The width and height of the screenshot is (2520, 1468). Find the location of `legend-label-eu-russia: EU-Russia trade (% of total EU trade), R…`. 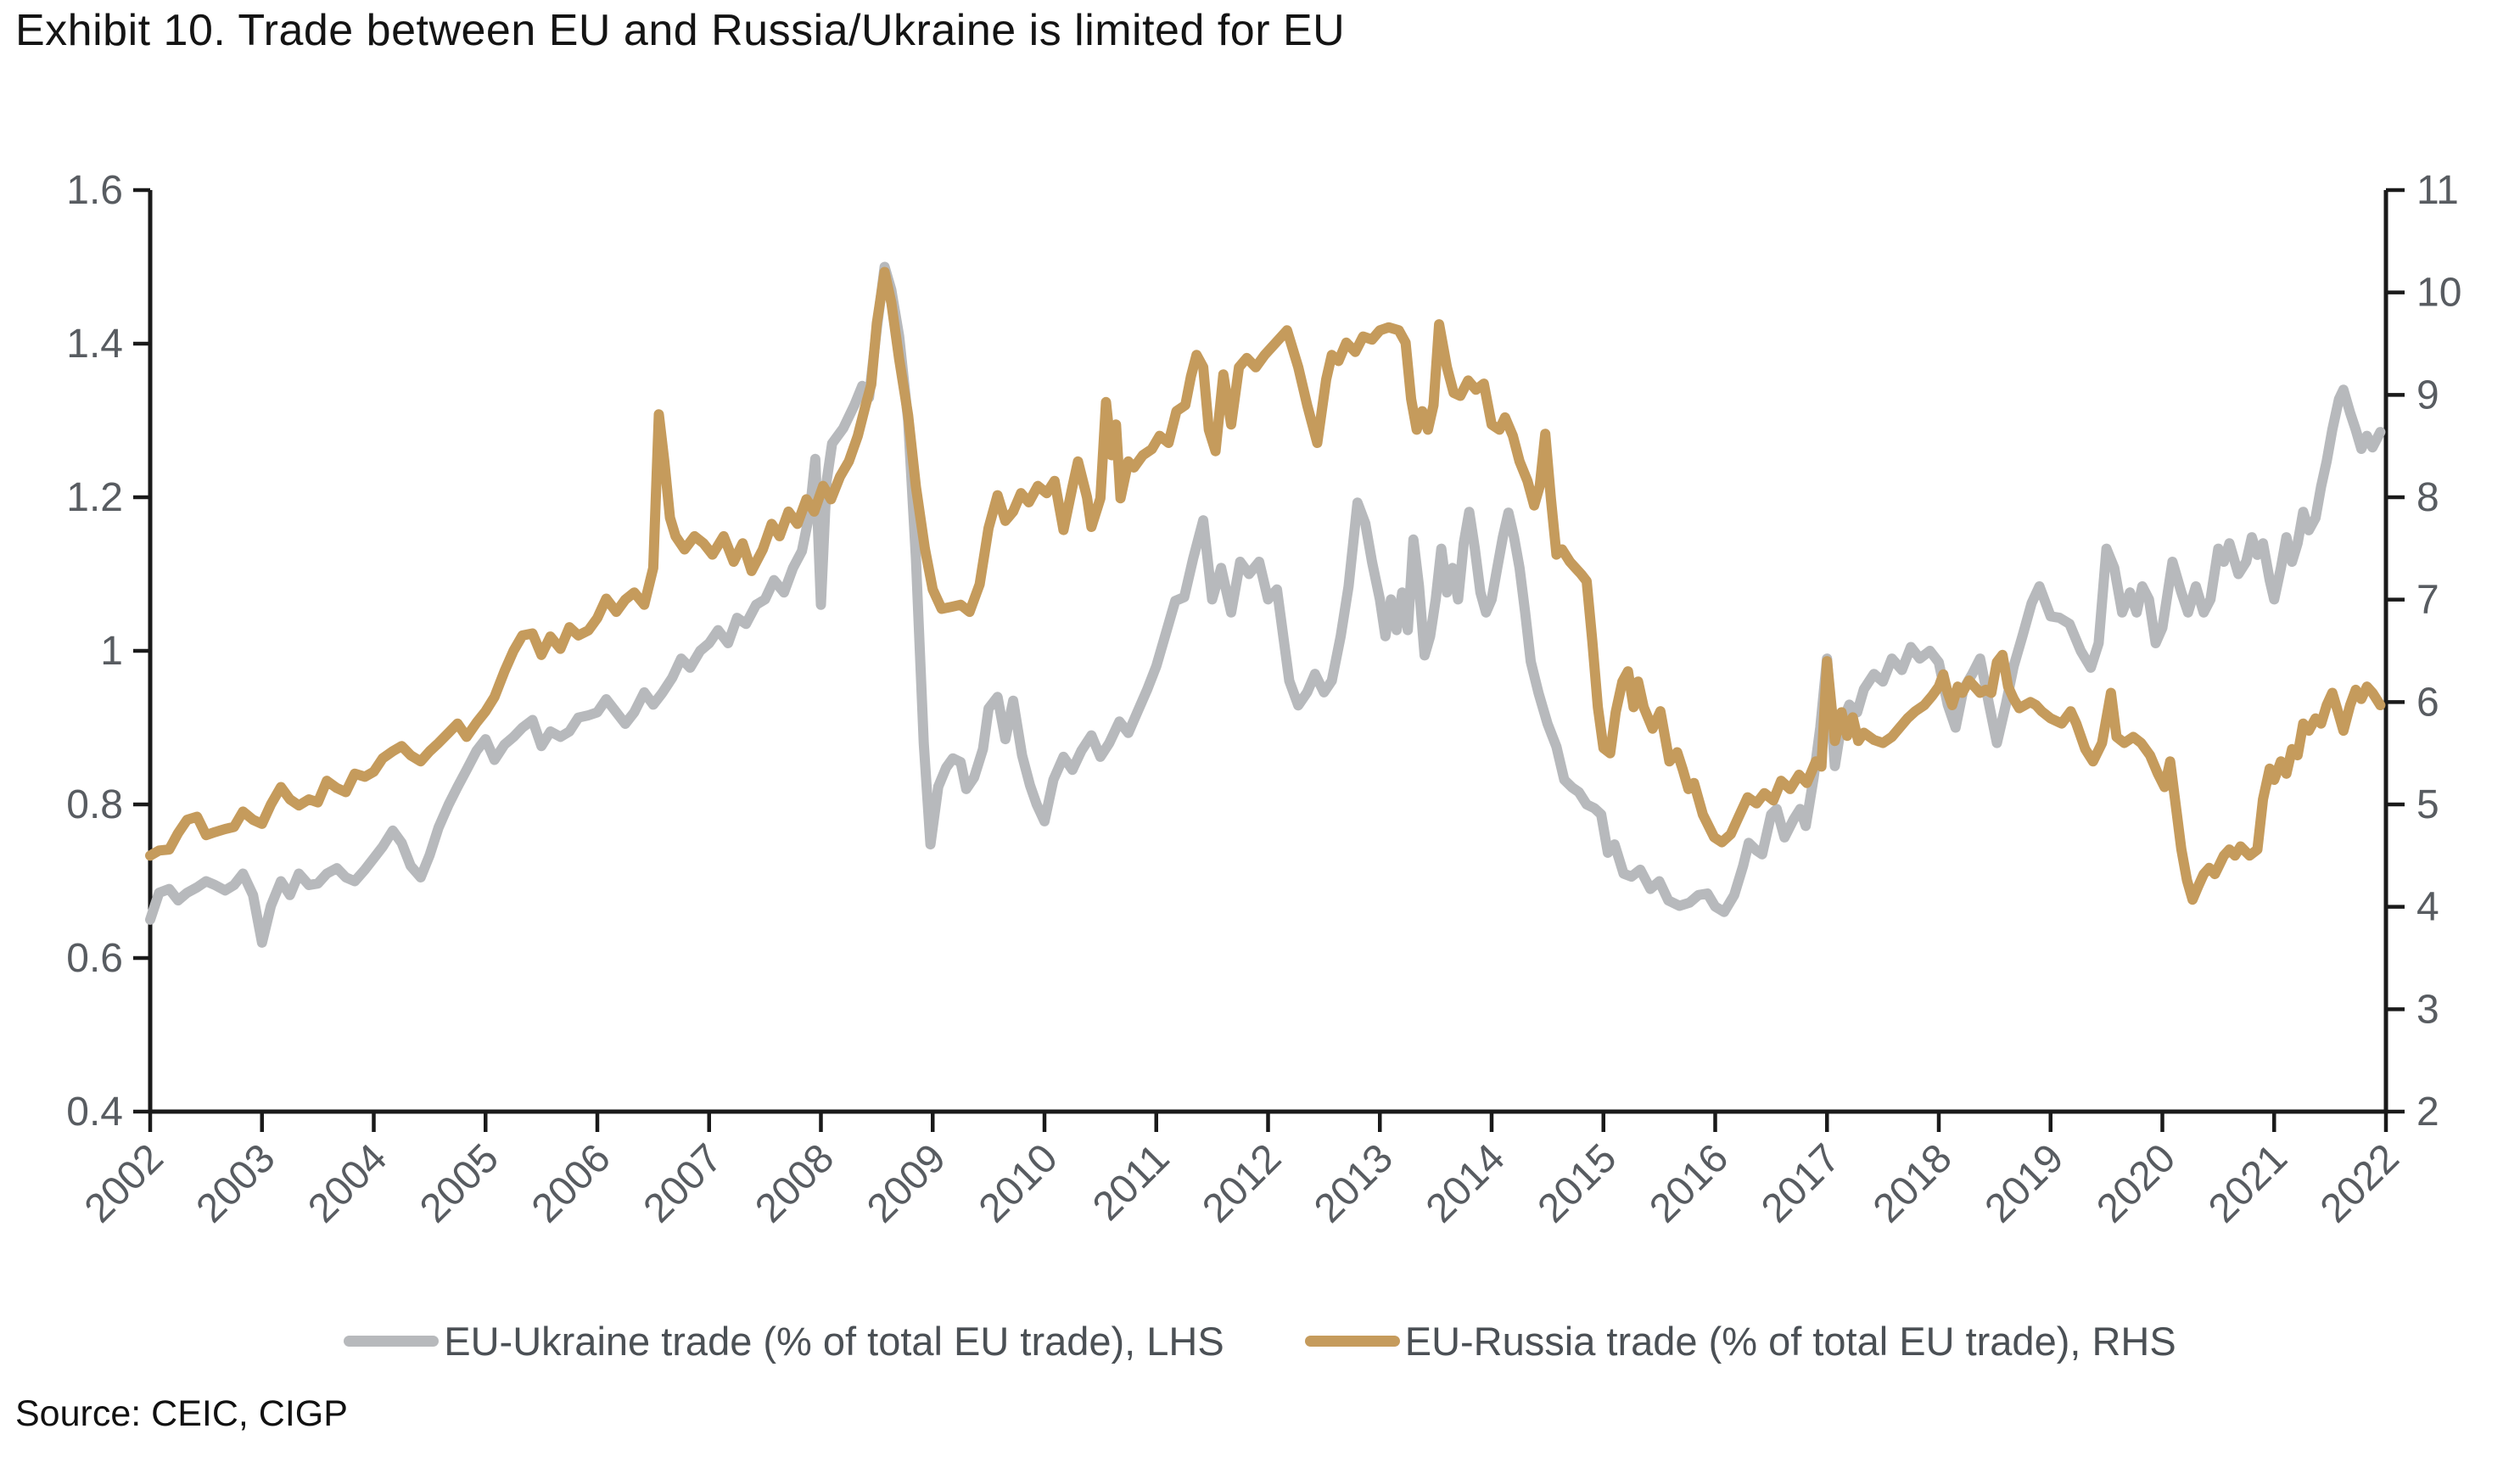

legend-label-eu-russia: EU-Russia trade (% of total EU trade), R… is located at coordinates (1790, 1341).